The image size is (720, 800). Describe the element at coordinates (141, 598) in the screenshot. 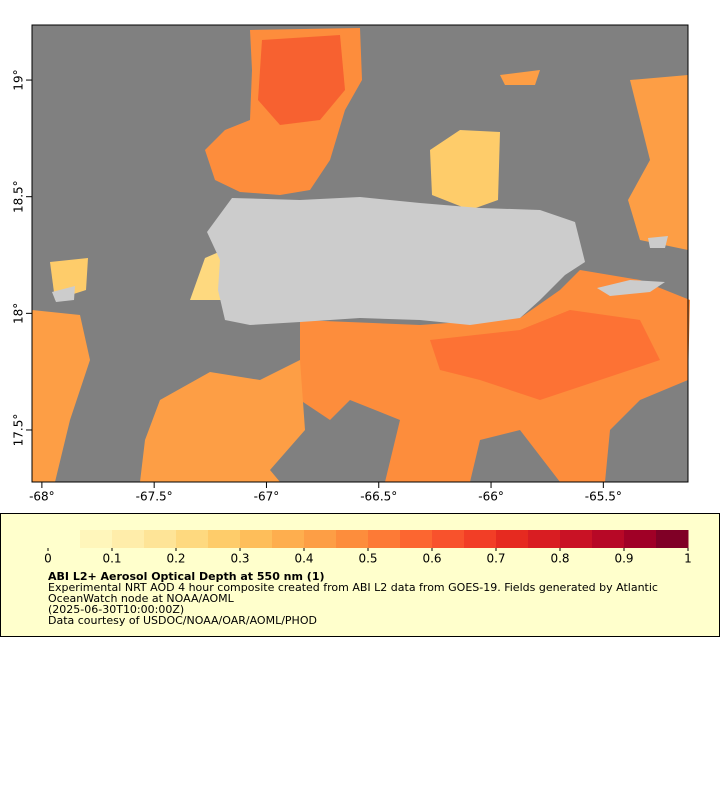

I see `description-line: OceanWatch node at NOAA/AOML` at that location.